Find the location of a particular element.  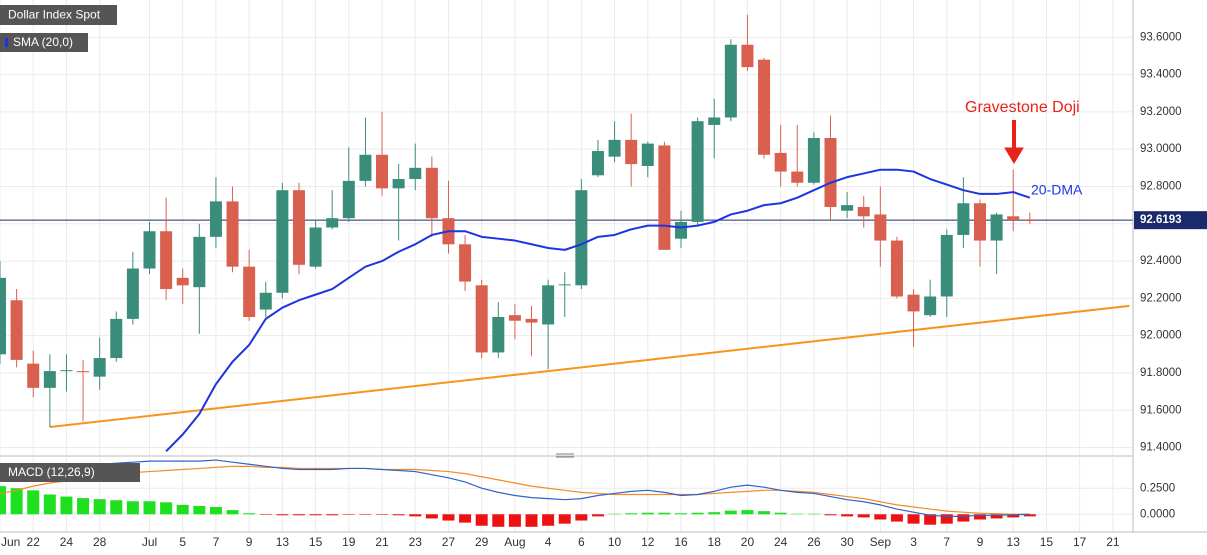

legend-swatch is located at coordinates (6, 42).